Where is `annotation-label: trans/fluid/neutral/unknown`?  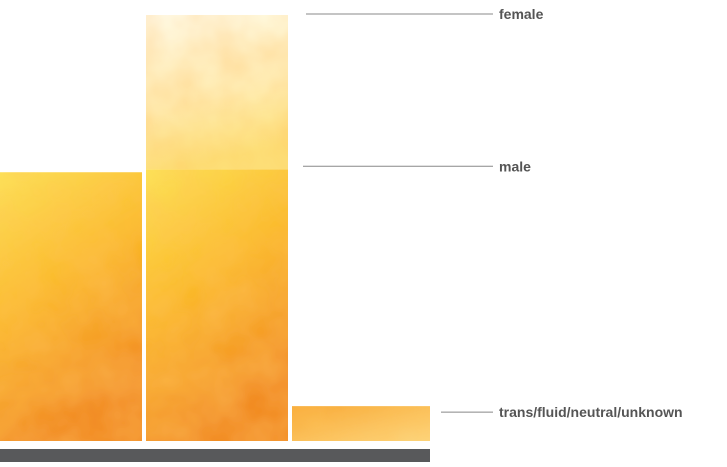
annotation-label: trans/fluid/neutral/unknown is located at coordinates (591, 412).